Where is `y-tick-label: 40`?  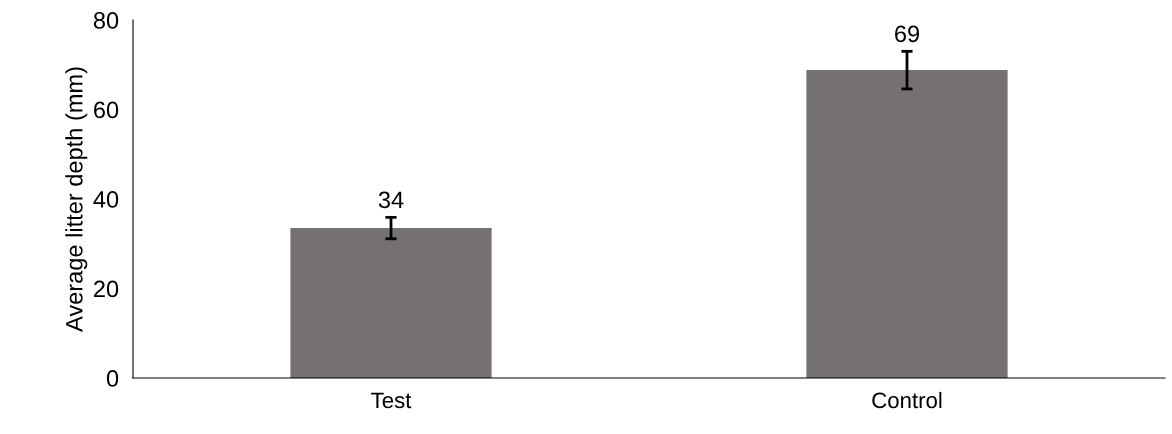
y-tick-label: 40 is located at coordinates (106, 199).